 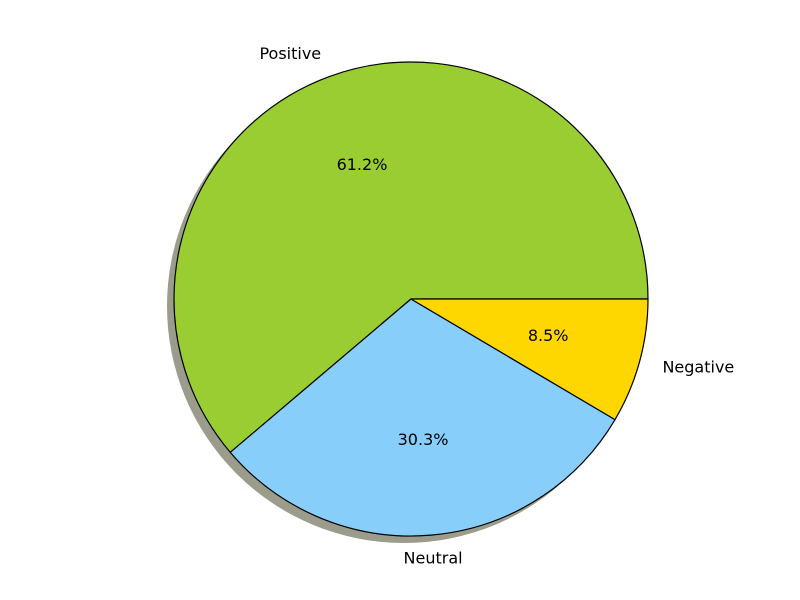 What do you see at coordinates (423, 439) in the screenshot?
I see `slice-percent-neutral: 30.3%` at bounding box center [423, 439].